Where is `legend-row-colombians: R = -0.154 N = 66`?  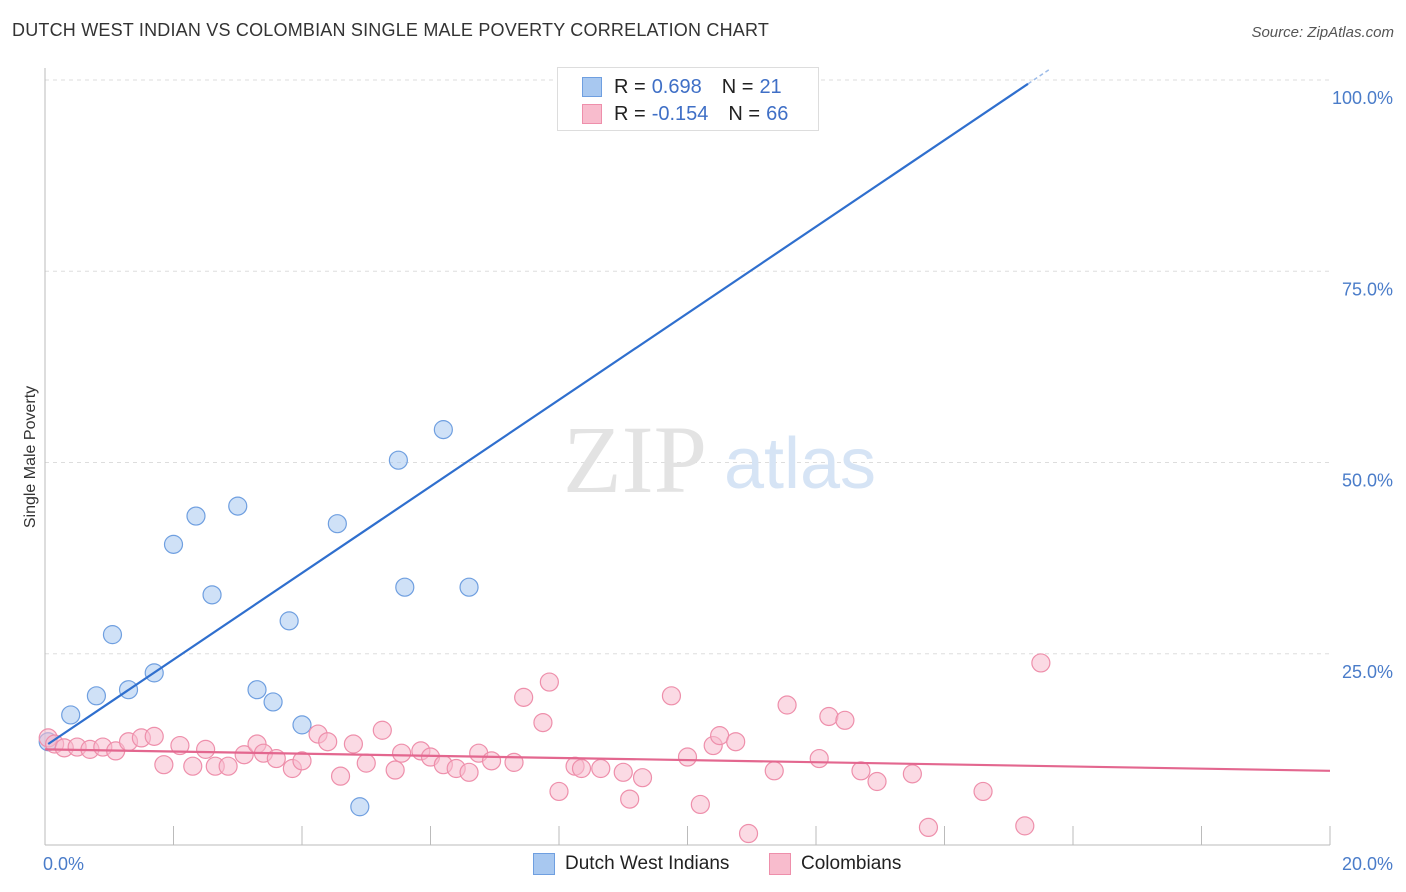
legend-row-colombians: R = -0.154 N = 66 is located at coordinates (685, 114).